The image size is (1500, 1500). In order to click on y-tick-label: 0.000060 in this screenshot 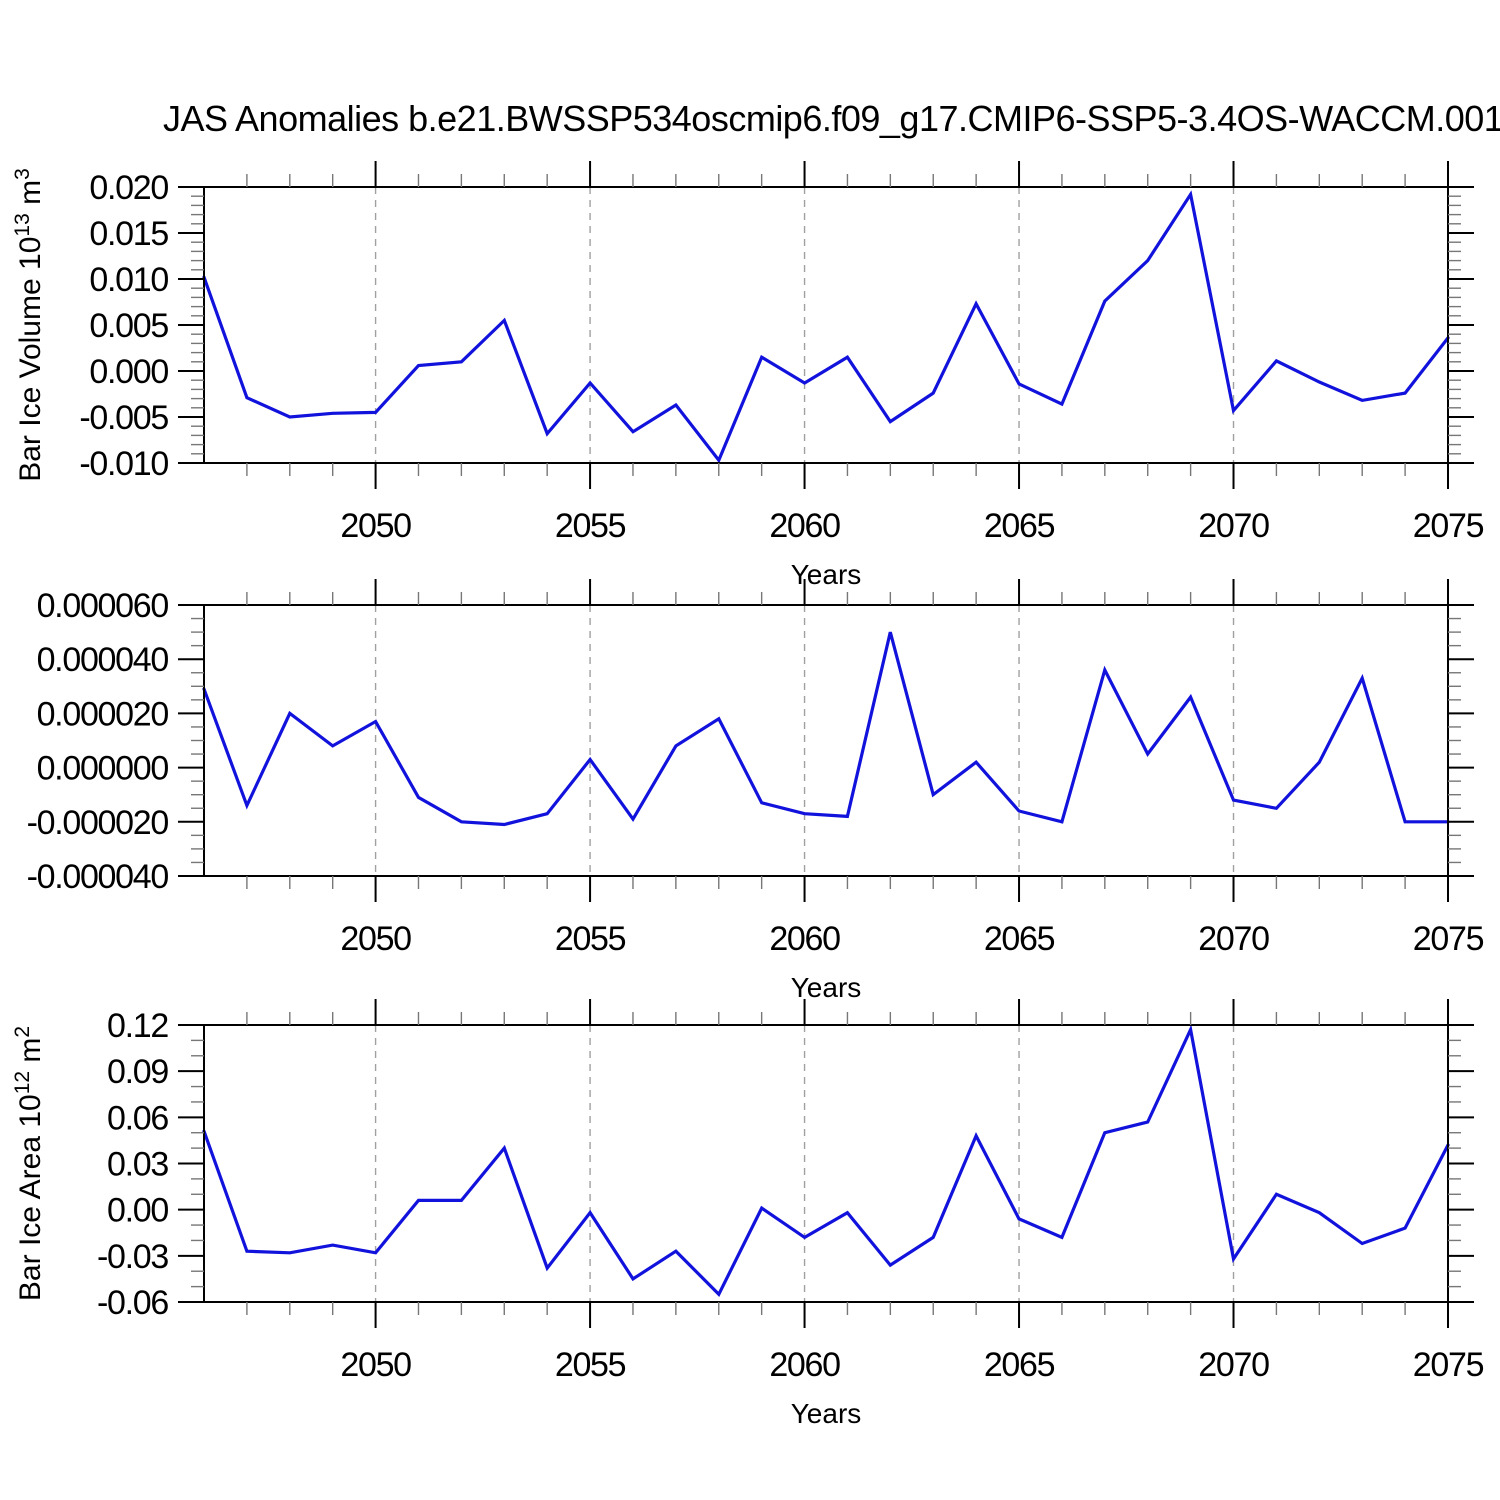, I will do `click(103, 606)`.